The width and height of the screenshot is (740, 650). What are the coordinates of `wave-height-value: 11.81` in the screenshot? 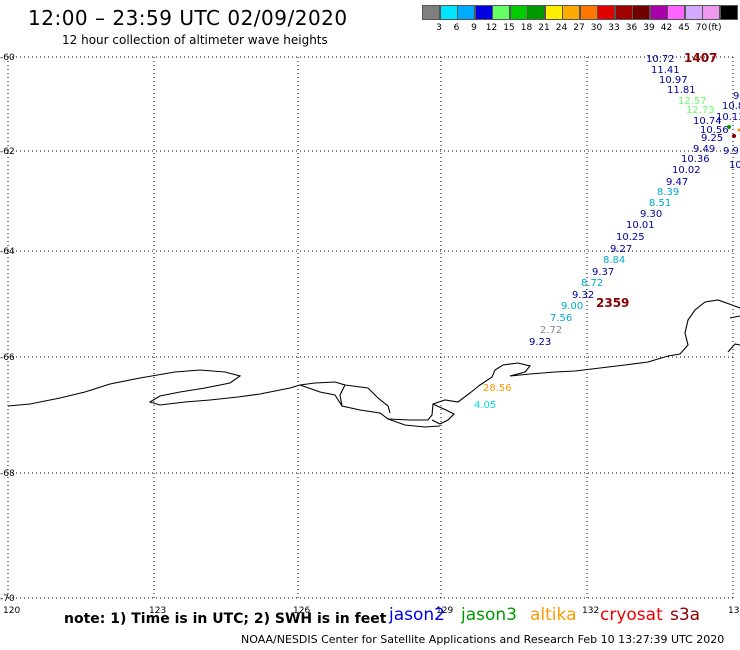 It's located at (681, 90).